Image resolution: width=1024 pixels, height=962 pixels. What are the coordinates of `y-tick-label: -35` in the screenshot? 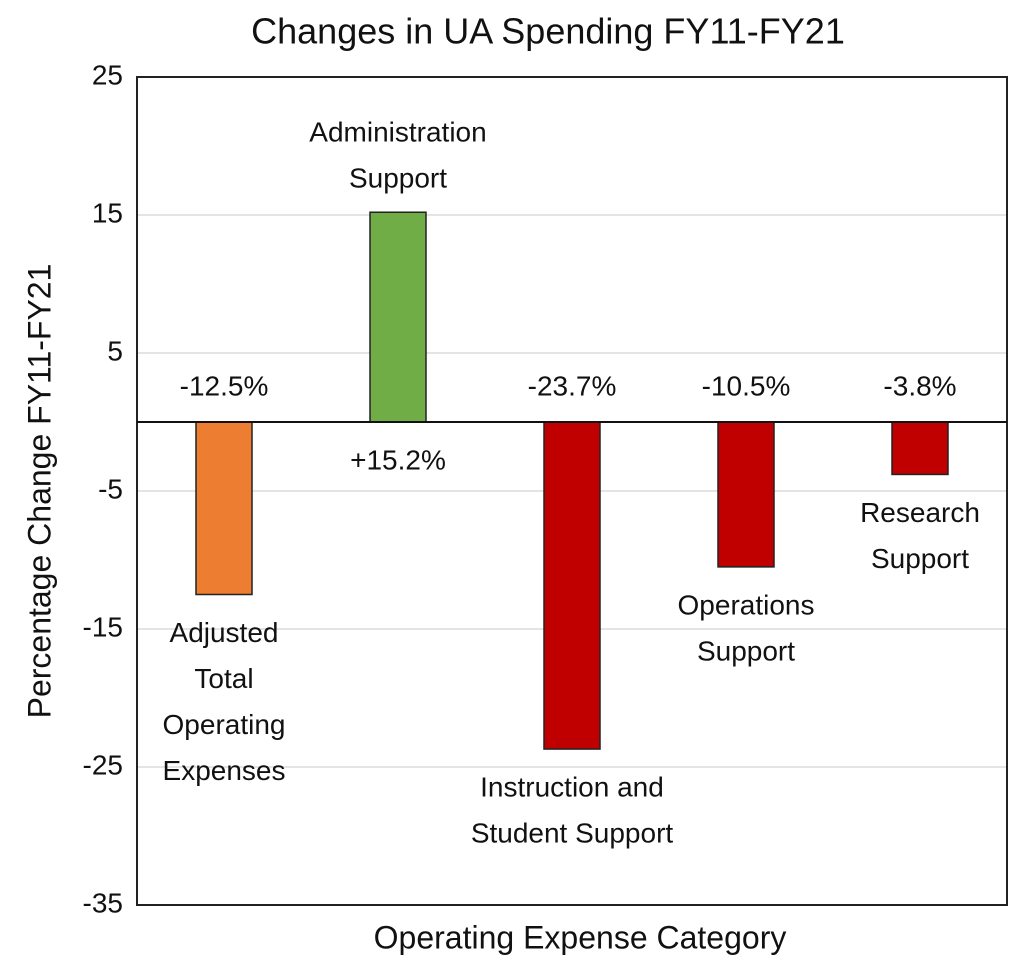 It's located at (103, 902).